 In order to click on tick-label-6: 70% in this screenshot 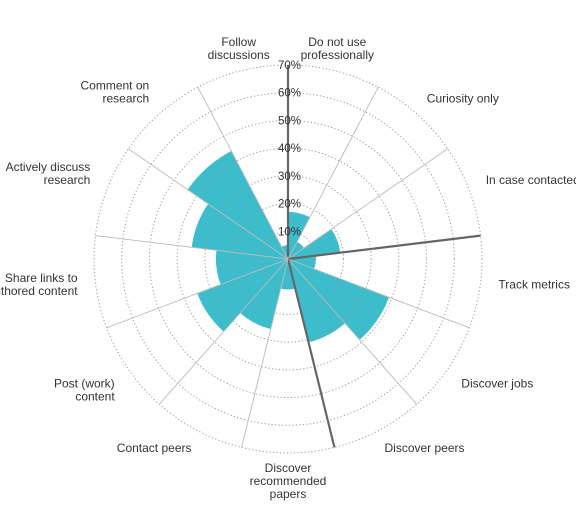, I will do `click(289, 66)`.